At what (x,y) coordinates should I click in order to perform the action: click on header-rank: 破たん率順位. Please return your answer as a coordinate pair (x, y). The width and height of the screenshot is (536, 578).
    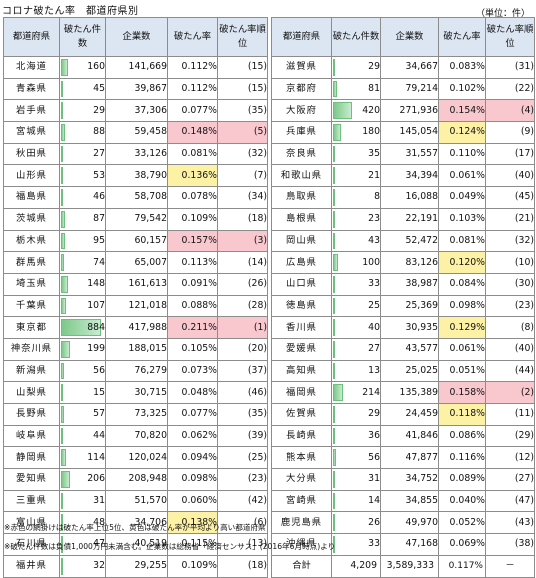
    Looking at the image, I should click on (510, 37).